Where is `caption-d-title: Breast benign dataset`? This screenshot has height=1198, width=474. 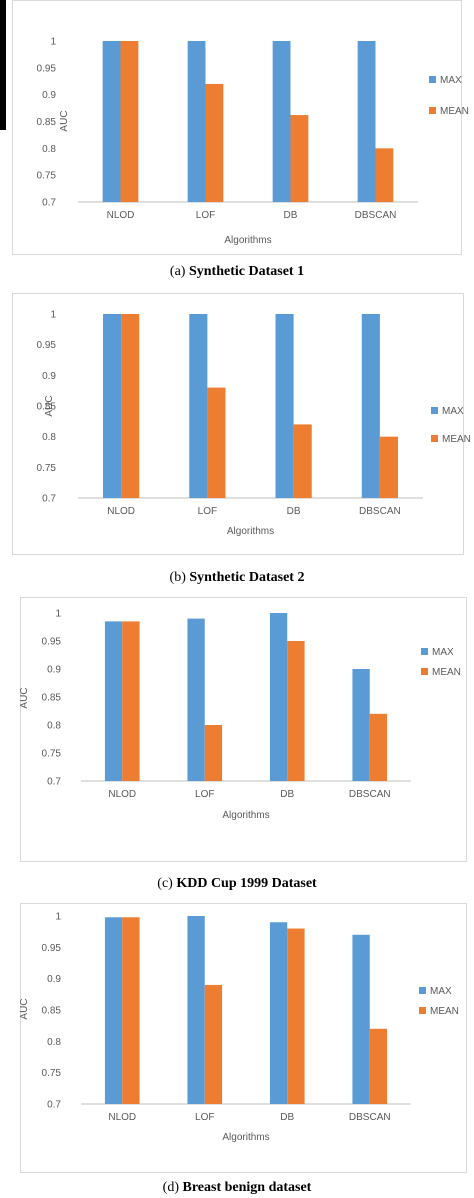
caption-d-title: Breast benign dataset is located at coordinates (247, 1187).